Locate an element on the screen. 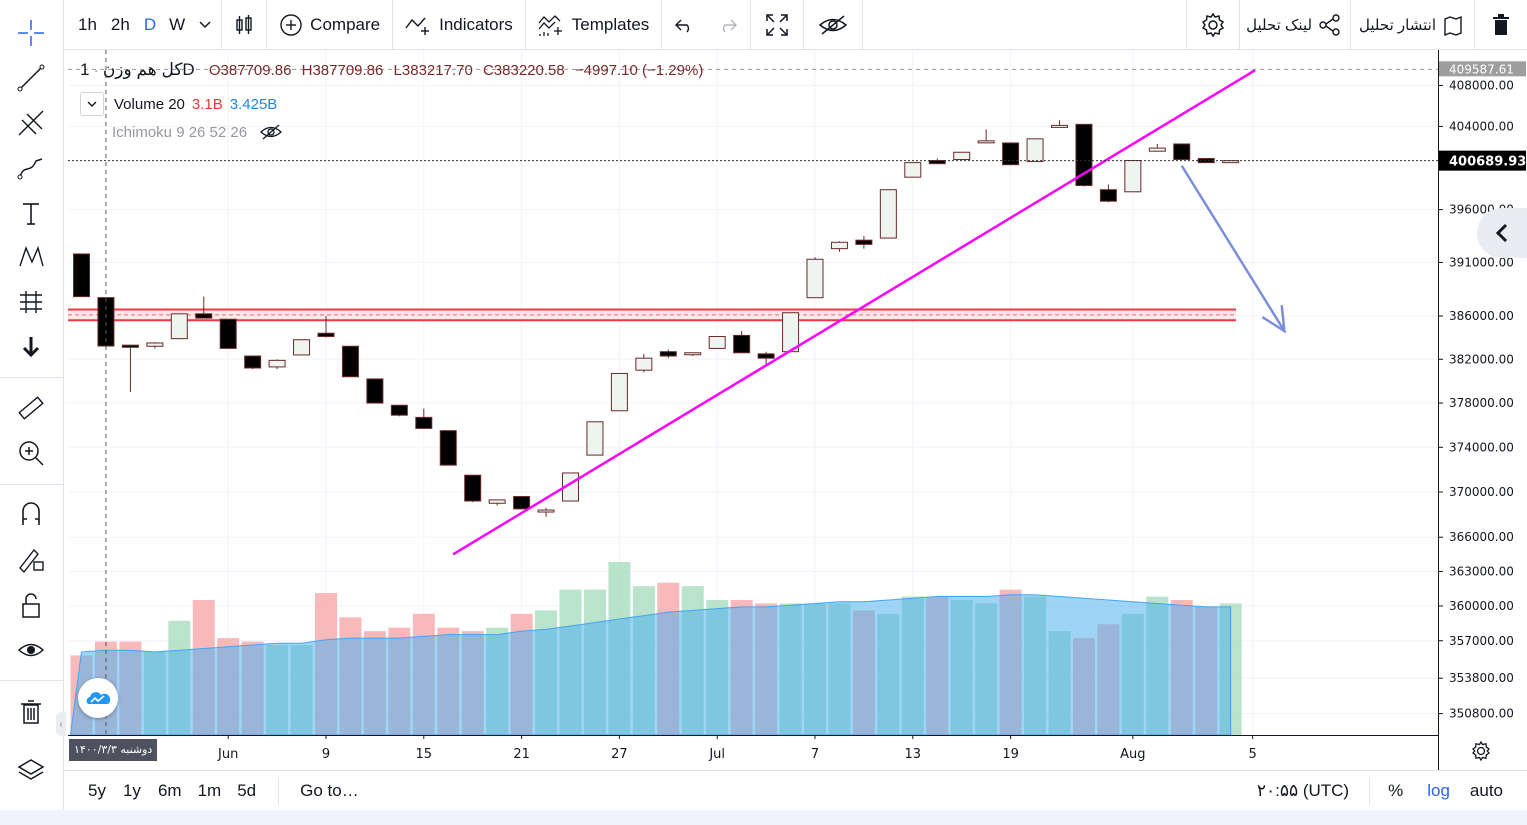 The image size is (1527, 825). redo-icon is located at coordinates (728, 25).